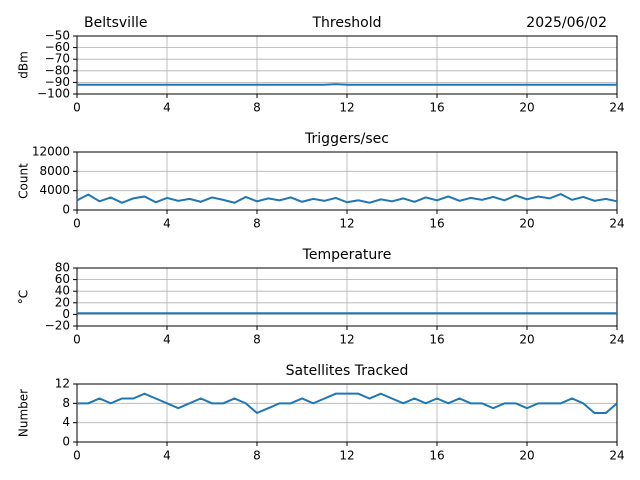 This screenshot has width=640, height=480. Describe the element at coordinates (62, 291) in the screenshot. I see `y-tick-label: 40` at that location.